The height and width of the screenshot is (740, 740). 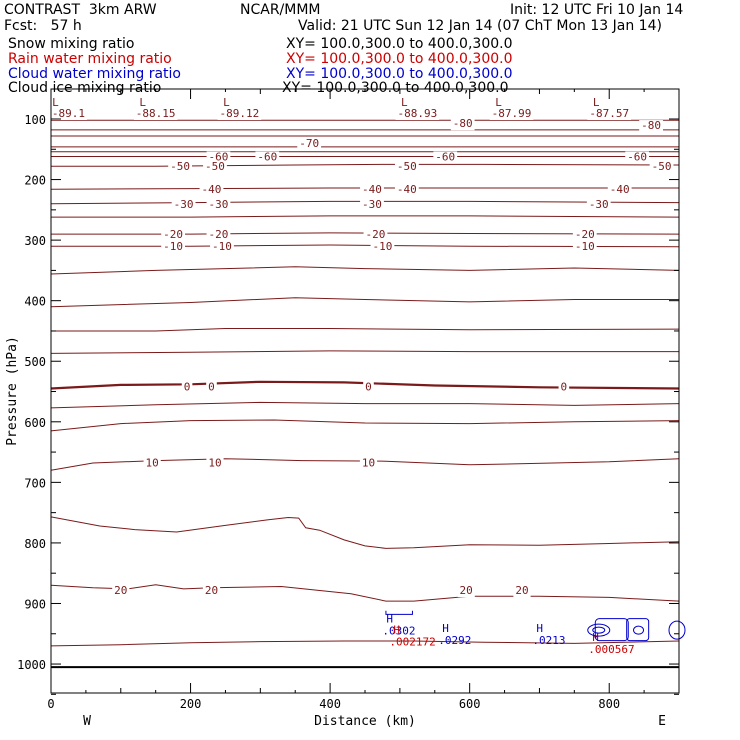 What do you see at coordinates (368, 387) in the screenshot?
I see `isotherm-label-0-2-bg` at bounding box center [368, 387].